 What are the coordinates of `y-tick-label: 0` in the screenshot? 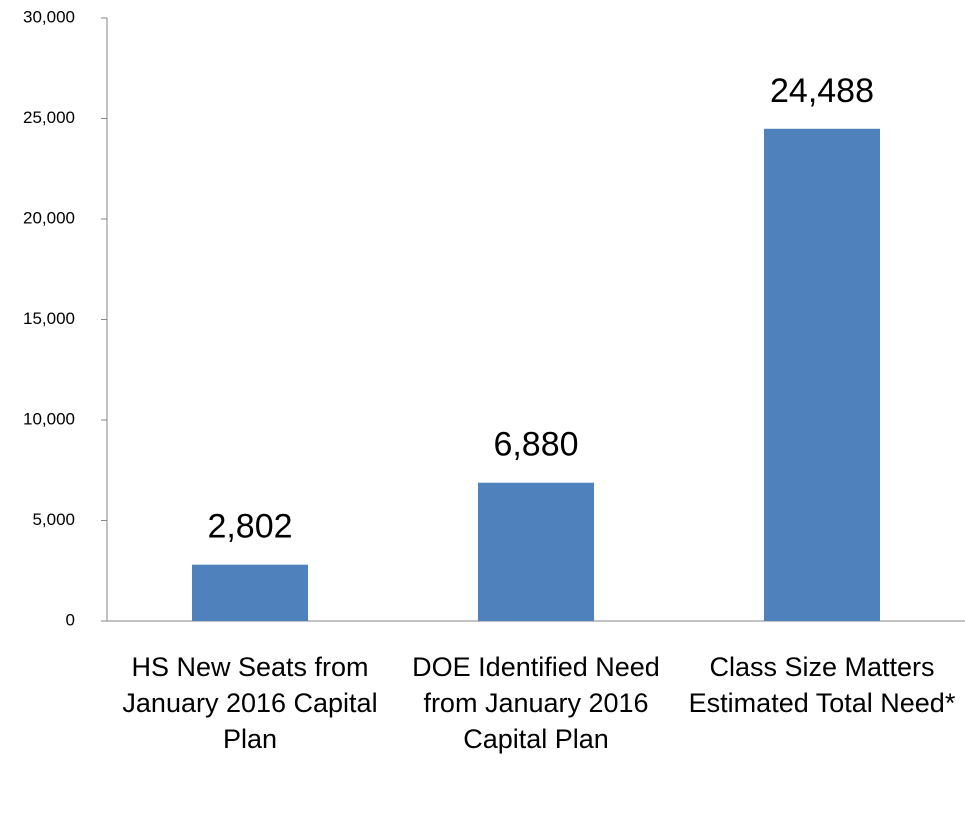 It's located at (70, 619).